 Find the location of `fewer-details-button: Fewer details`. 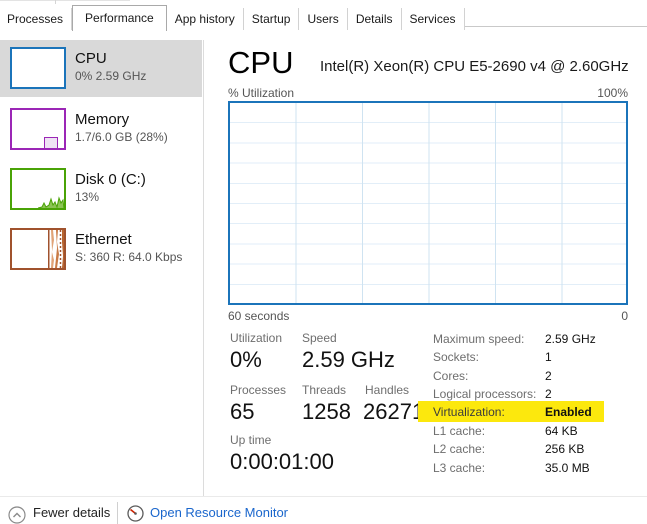

fewer-details-button: Fewer details is located at coordinates (72, 512).